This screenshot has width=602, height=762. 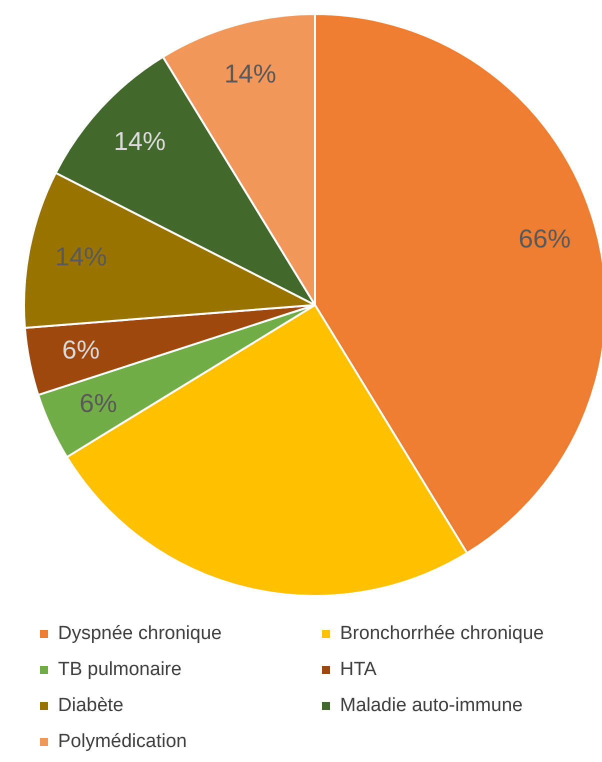 What do you see at coordinates (120, 670) in the screenshot?
I see `legend-label: TB pulmonaire` at bounding box center [120, 670].